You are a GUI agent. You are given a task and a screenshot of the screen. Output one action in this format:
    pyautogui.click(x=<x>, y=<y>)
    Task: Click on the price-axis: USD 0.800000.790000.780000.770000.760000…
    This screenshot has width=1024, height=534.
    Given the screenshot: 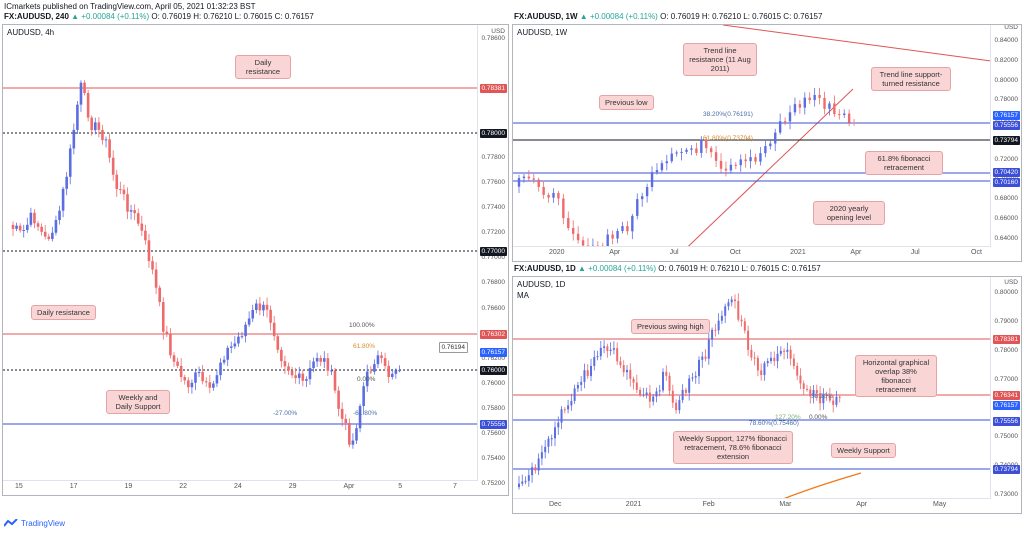 What is the action you would take?
    pyautogui.click(x=1005, y=388)
    